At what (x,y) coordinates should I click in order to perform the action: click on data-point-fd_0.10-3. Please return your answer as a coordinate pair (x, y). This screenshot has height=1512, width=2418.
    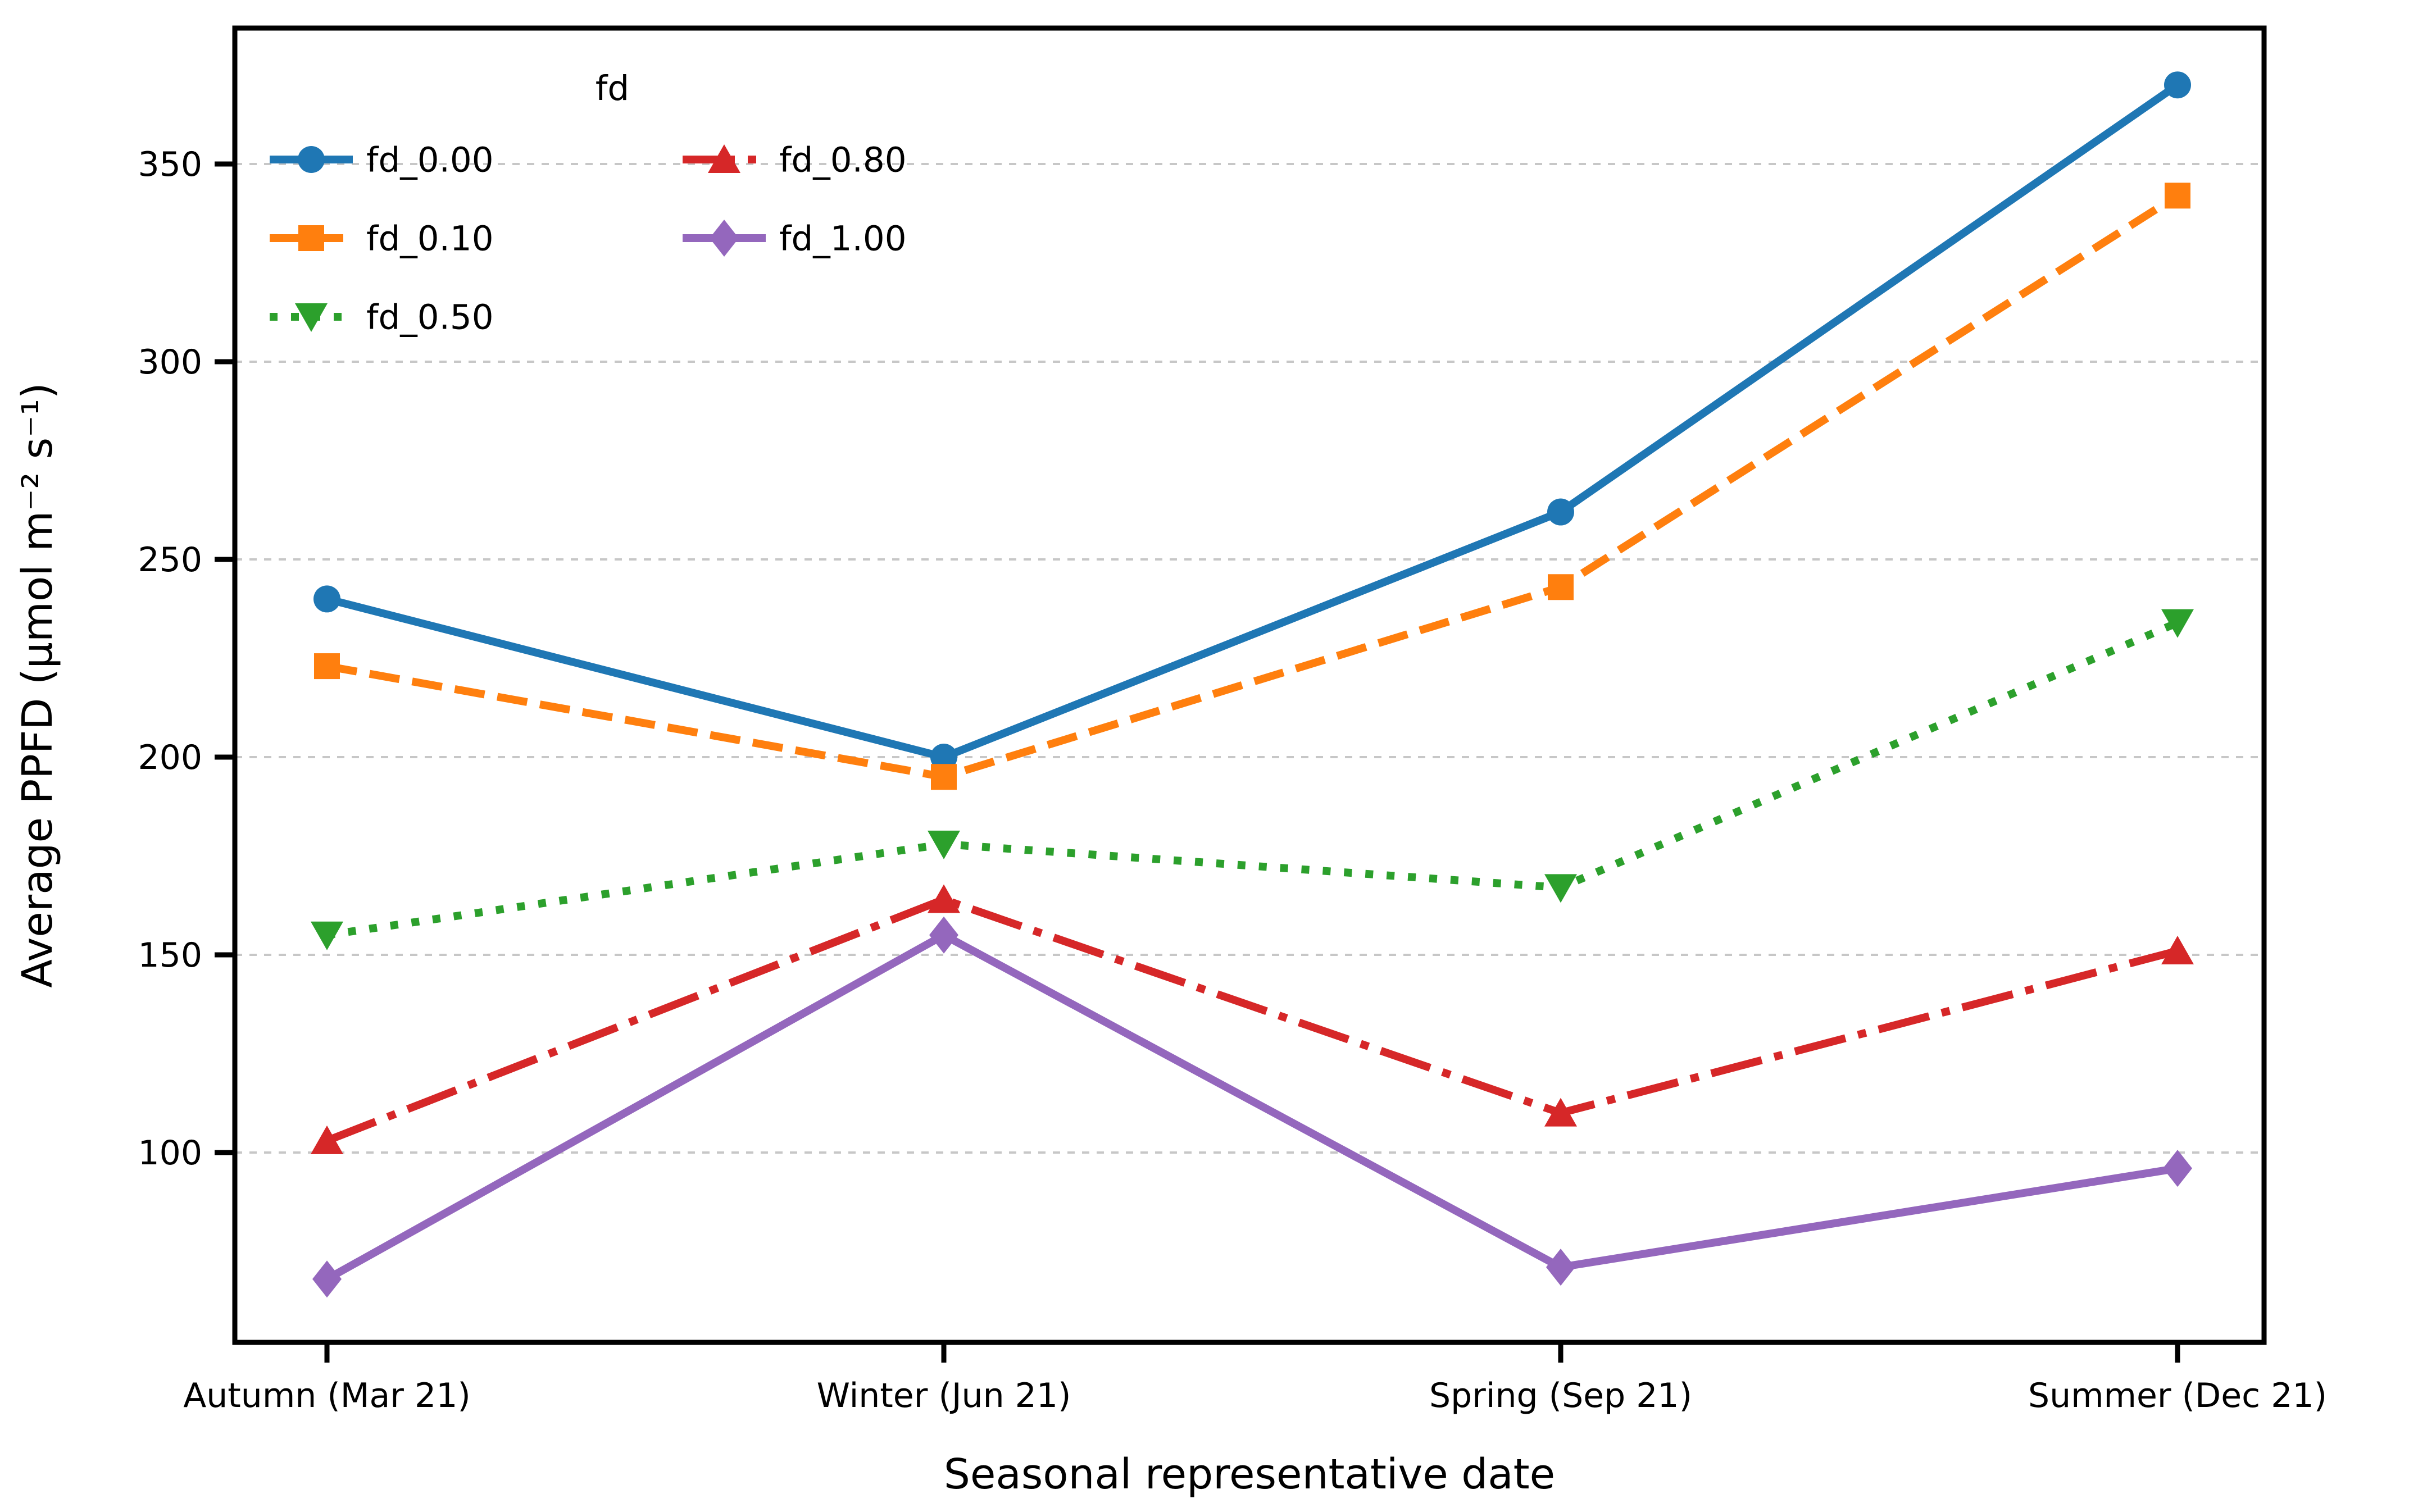
    Looking at the image, I should click on (2177, 196).